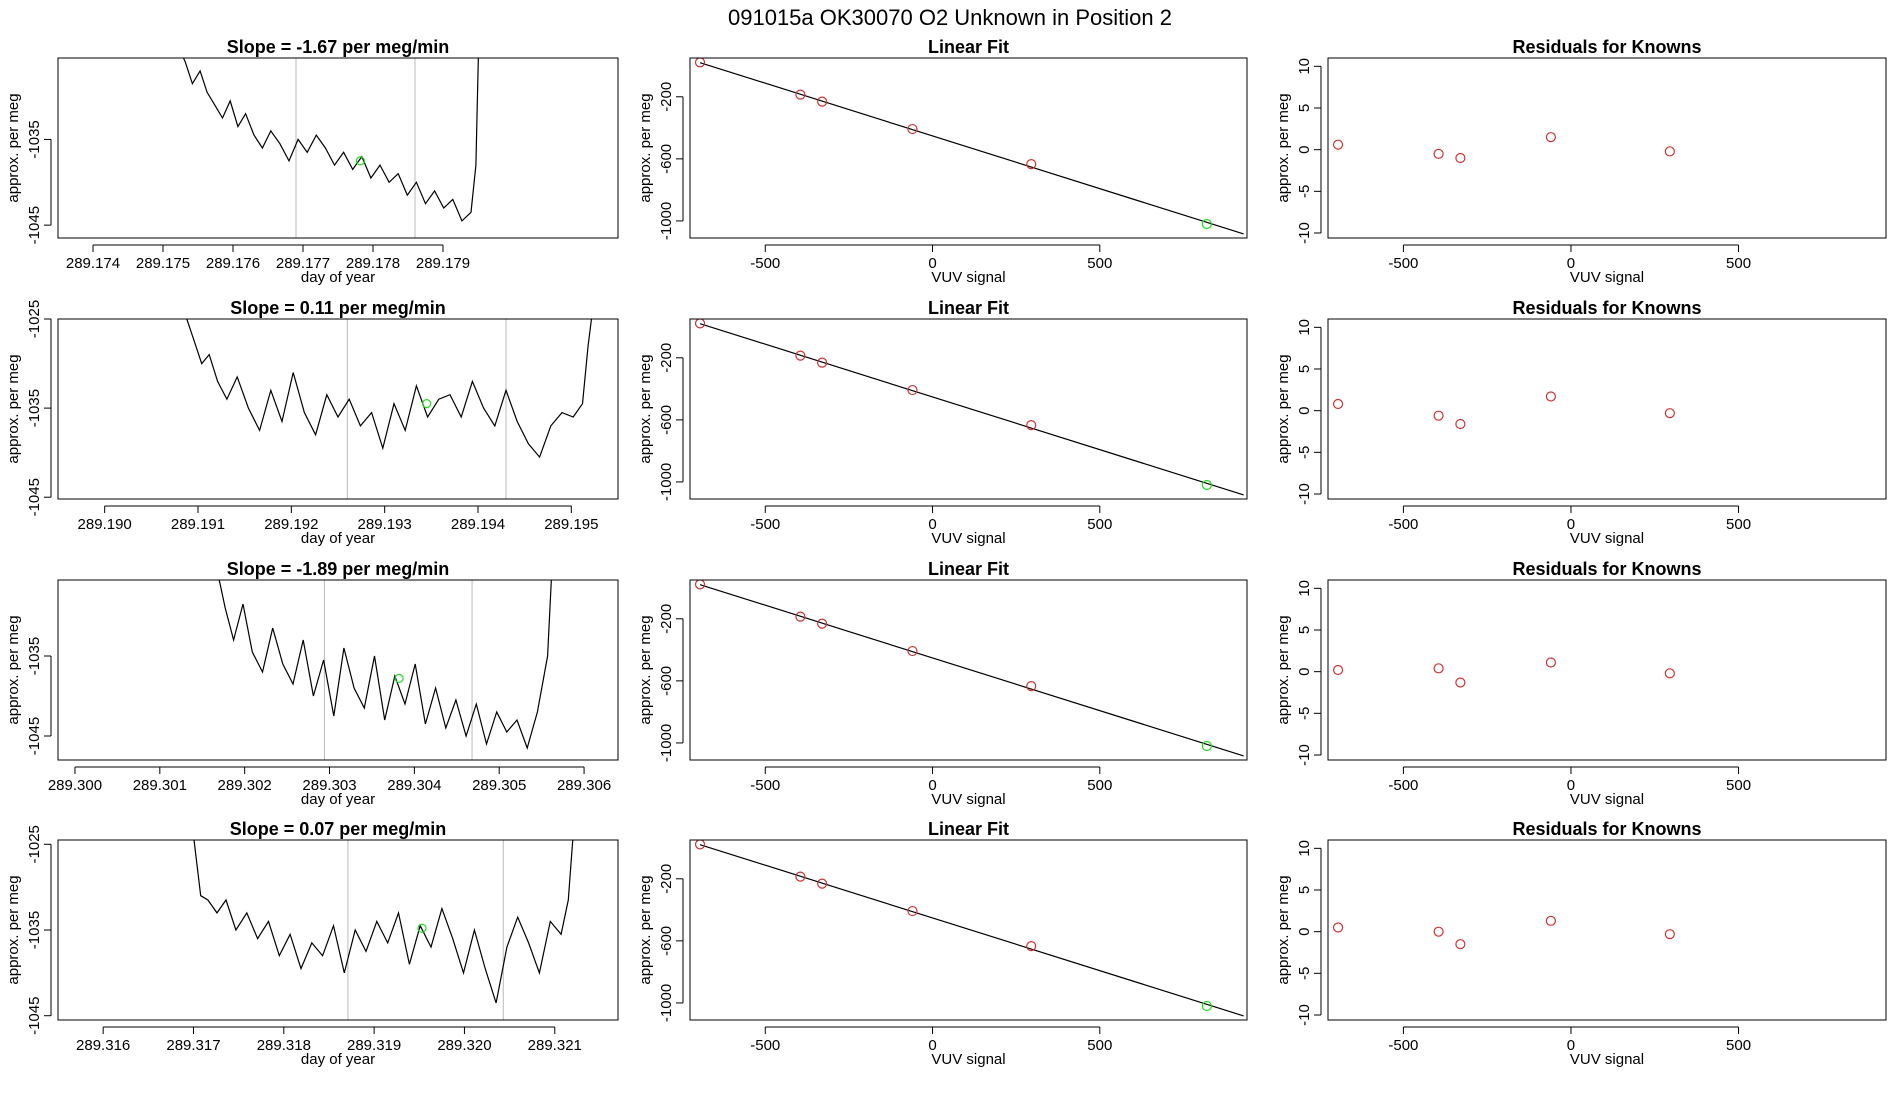 This screenshot has height=1100, width=1900. I want to click on x-tick-label: 289.194, so click(478, 524).